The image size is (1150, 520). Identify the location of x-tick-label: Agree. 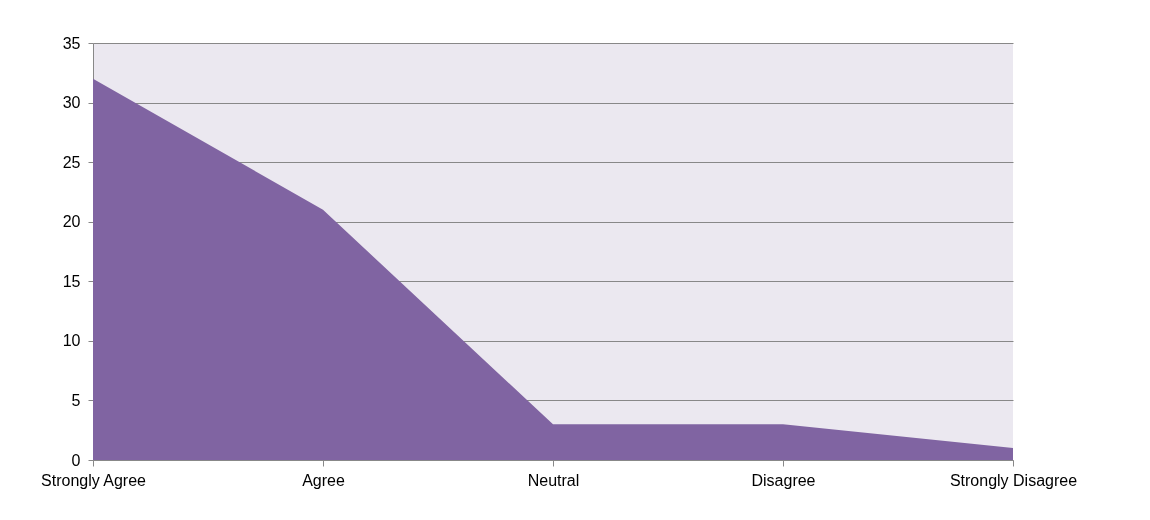
(323, 480).